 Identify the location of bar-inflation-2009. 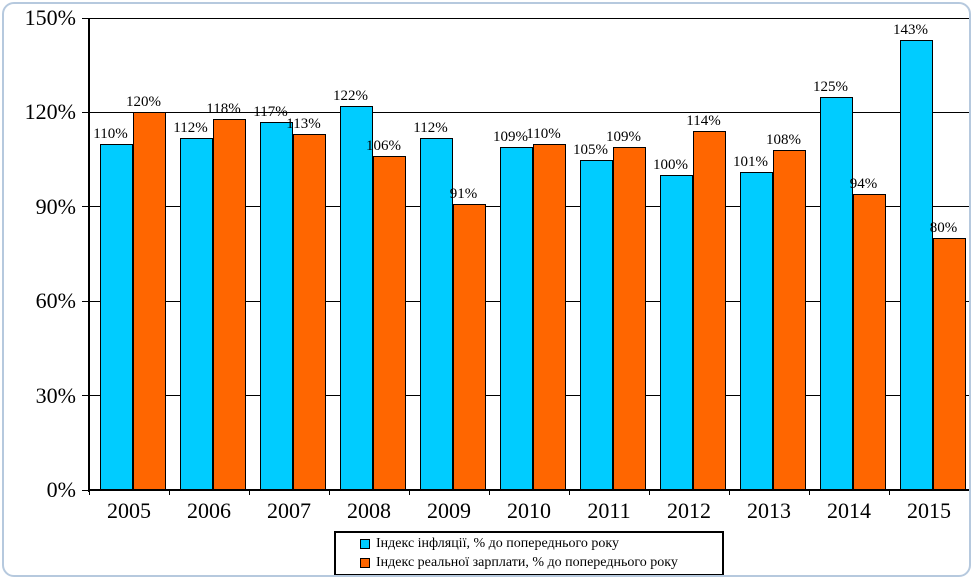
(436, 313).